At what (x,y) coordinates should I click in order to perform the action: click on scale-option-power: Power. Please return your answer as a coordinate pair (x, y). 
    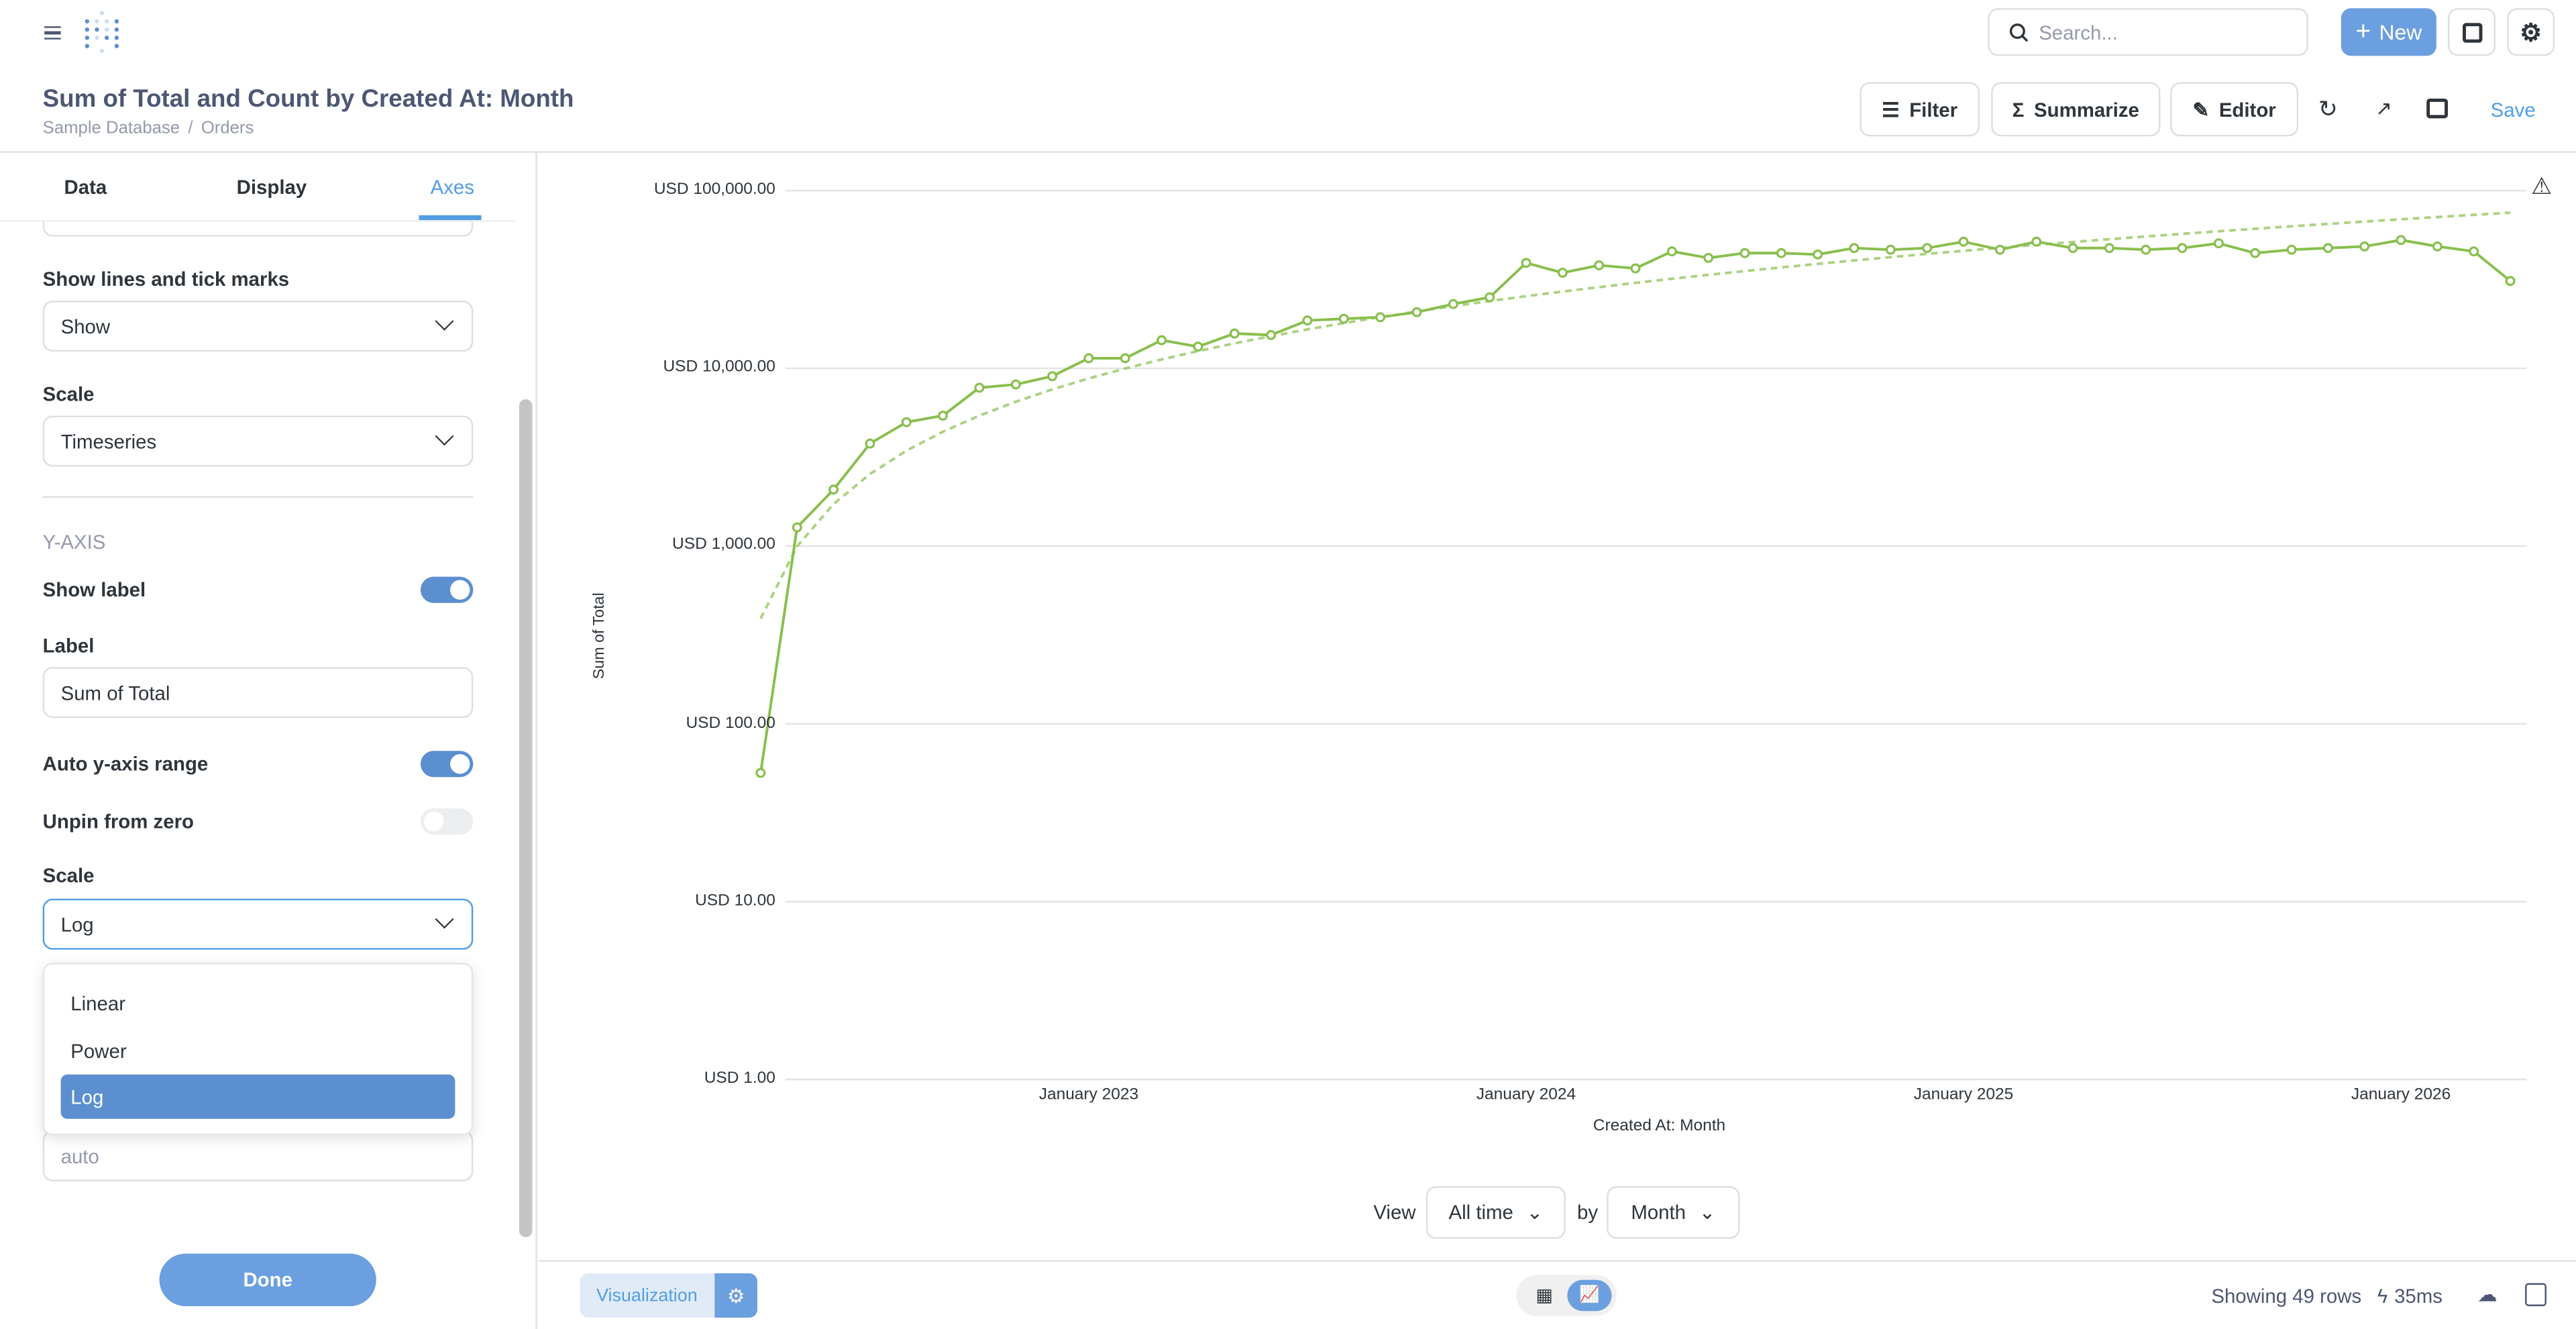
    Looking at the image, I should click on (98, 1051).